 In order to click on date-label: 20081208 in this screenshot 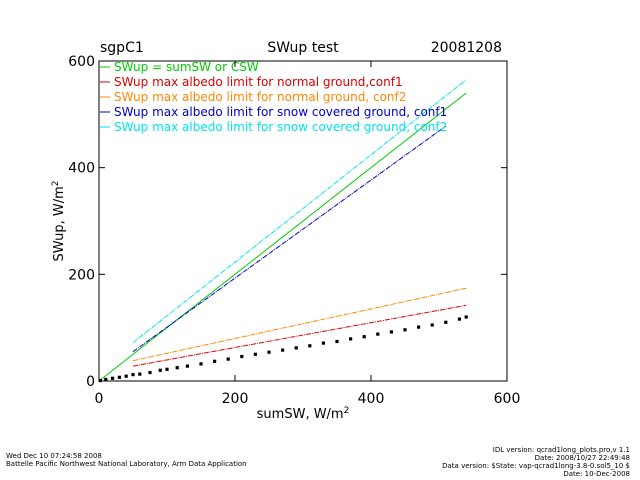, I will do `click(466, 48)`.